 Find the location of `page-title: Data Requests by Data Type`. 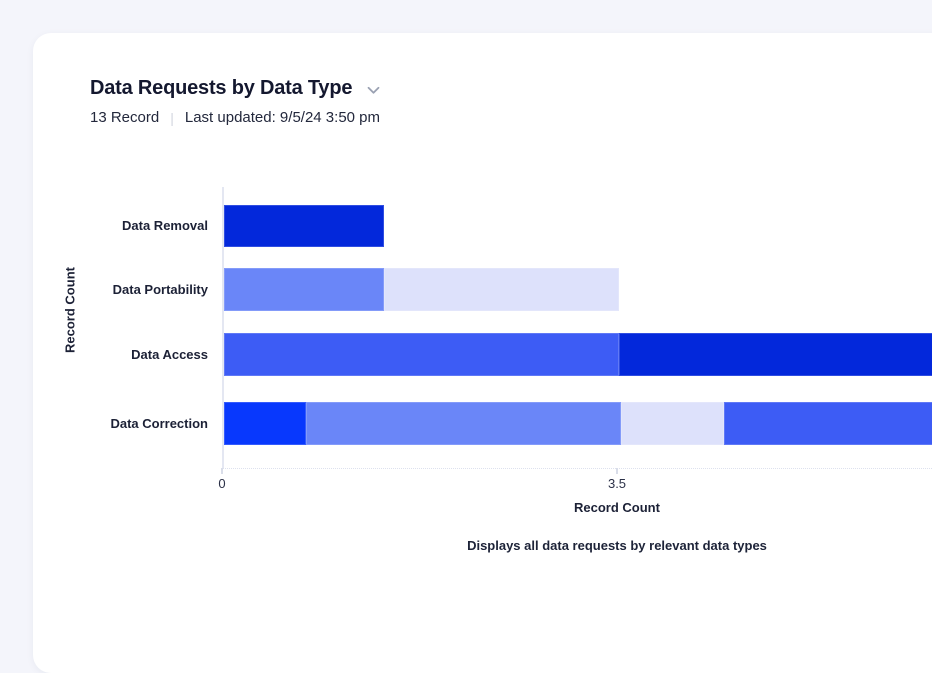

page-title: Data Requests by Data Type is located at coordinates (221, 88).